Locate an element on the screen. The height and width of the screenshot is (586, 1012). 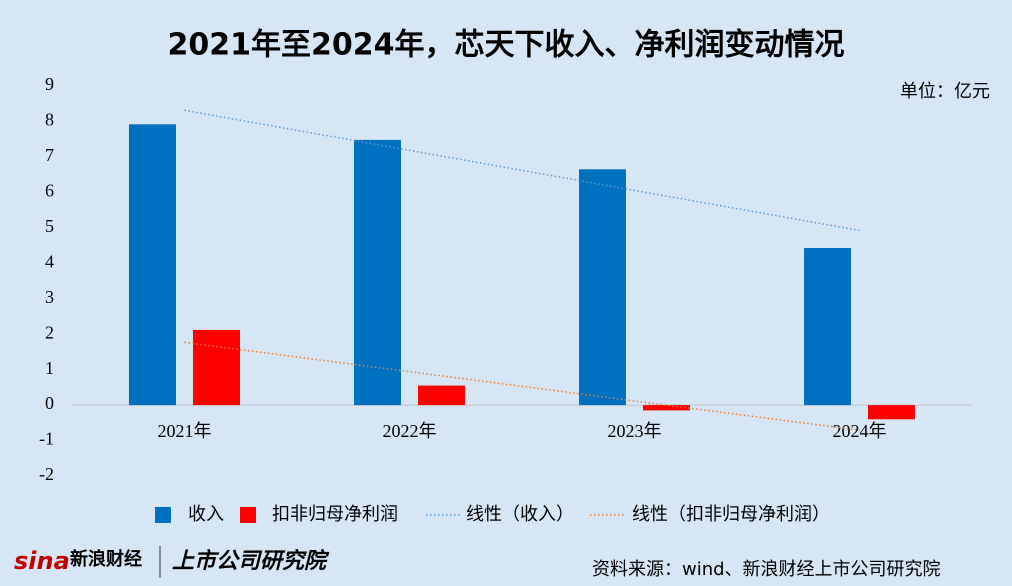
x-tick-label: 2024年 is located at coordinates (860, 431).